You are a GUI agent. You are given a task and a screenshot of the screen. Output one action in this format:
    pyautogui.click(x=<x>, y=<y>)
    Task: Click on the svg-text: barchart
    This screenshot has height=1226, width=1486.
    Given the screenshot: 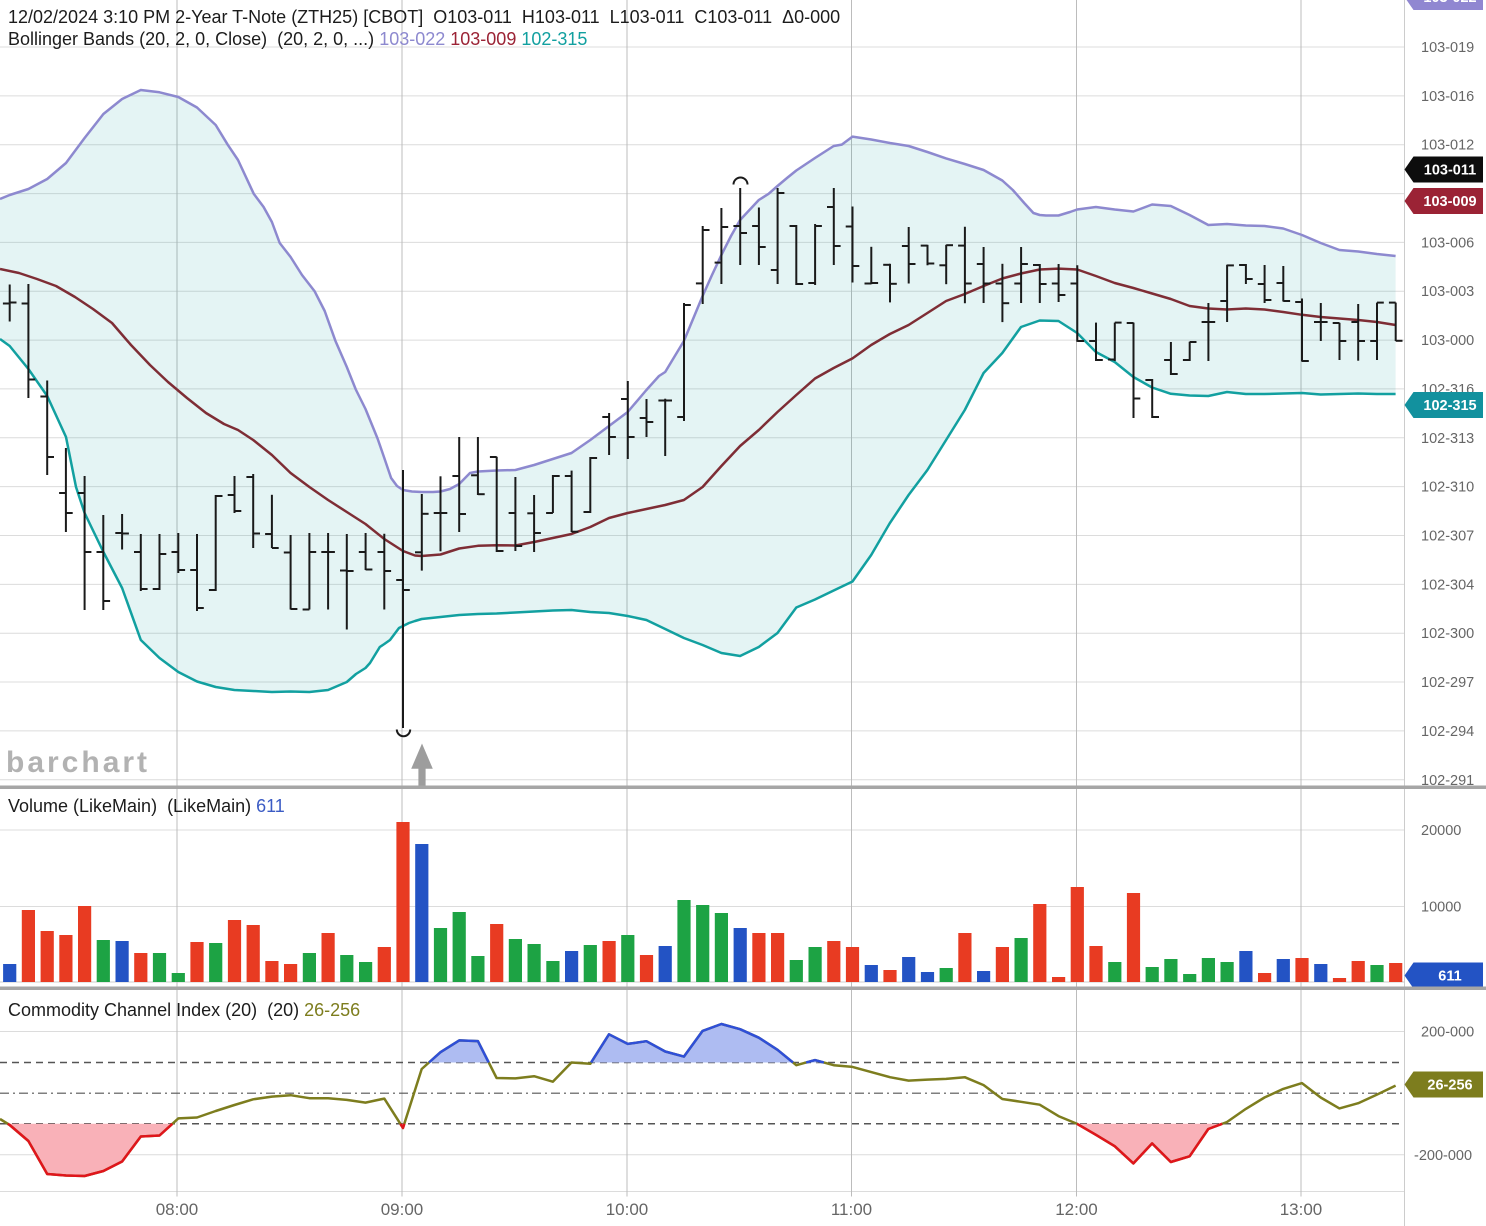 What is the action you would take?
    pyautogui.click(x=78, y=762)
    